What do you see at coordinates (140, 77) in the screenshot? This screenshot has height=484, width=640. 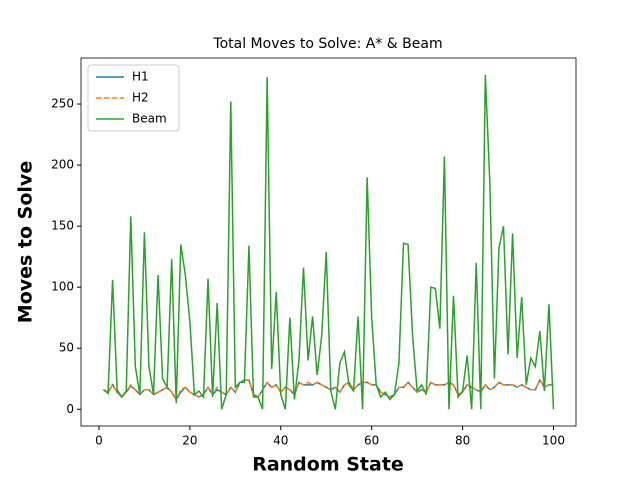 I see `legend-label: H1` at bounding box center [140, 77].